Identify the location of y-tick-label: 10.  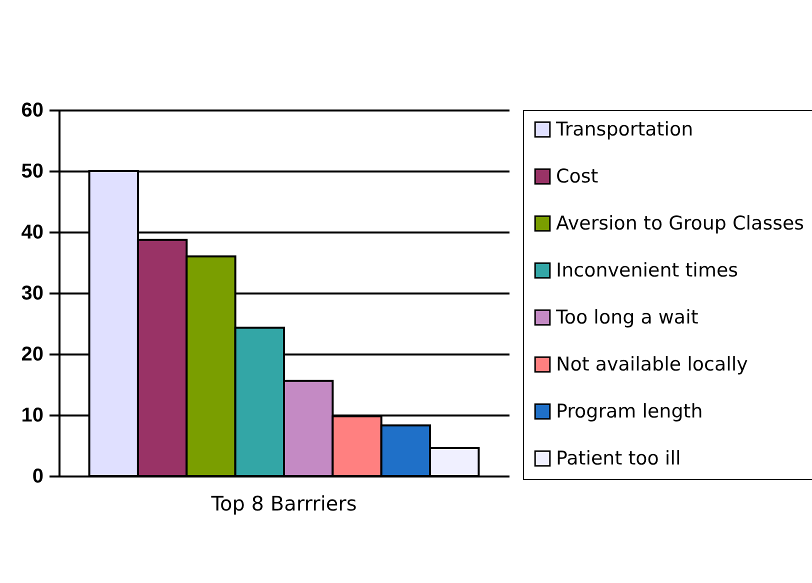
(32, 415).